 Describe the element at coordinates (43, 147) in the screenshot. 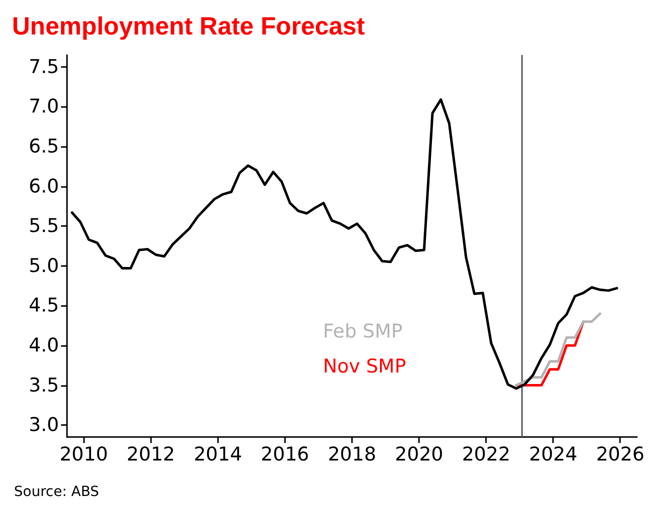

I see `y-tick-label: 6.5` at that location.